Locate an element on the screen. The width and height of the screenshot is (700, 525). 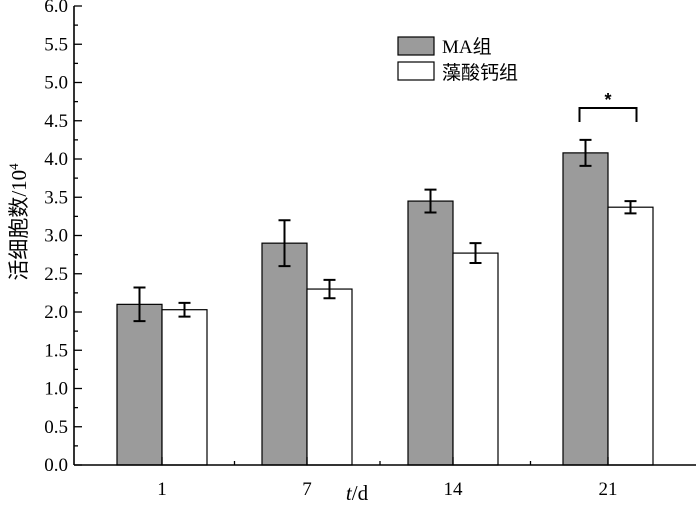
x-tick-label: 1 is located at coordinates (162, 489).